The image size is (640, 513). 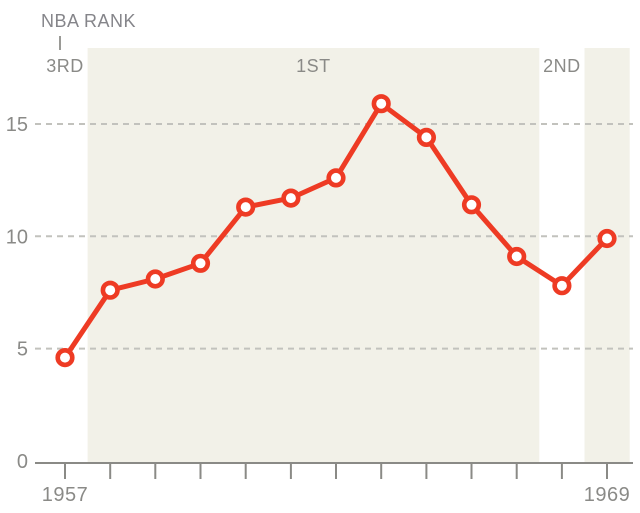 I want to click on rank-labels-layer: 3RD 1ST 2ND, so click(x=313, y=66).